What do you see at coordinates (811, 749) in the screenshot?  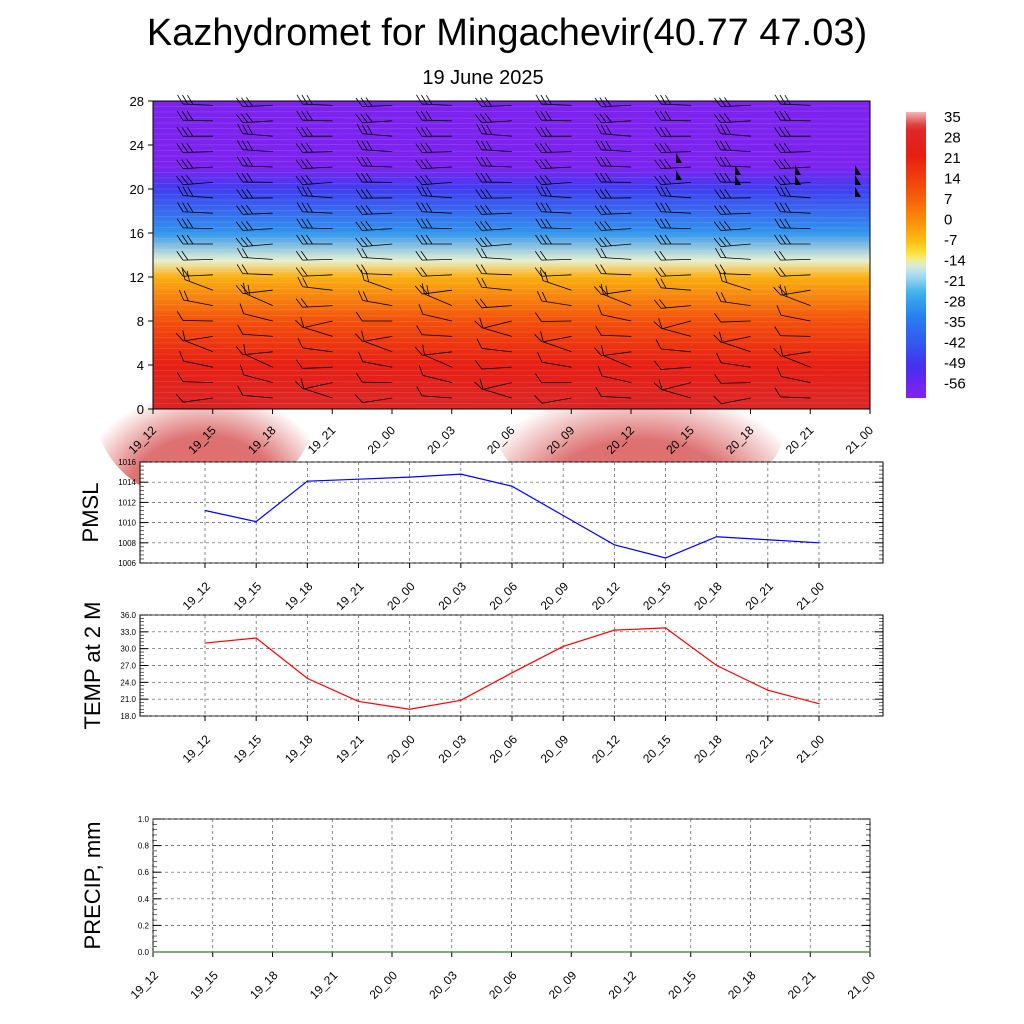 I see `x-tick-label: 21_00` at bounding box center [811, 749].